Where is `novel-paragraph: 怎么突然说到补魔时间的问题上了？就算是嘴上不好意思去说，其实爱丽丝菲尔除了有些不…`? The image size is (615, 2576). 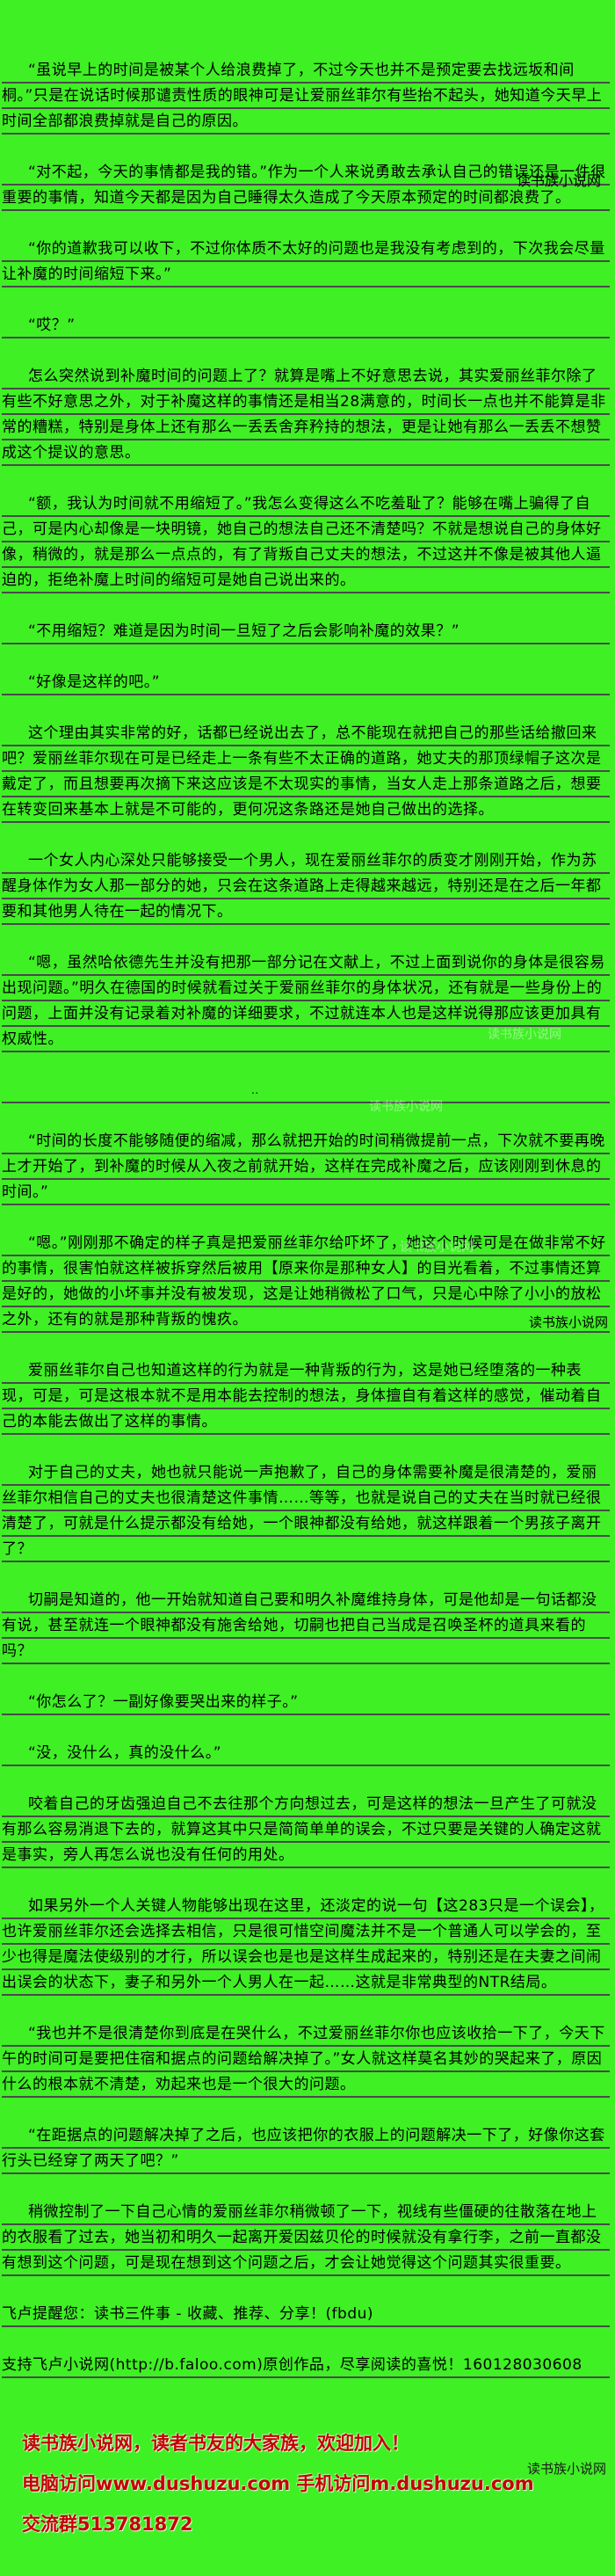
novel-paragraph: 怎么突然说到补魔时间的问题上了？就算是嘴上不好意思去说，其实爱丽丝菲尔除了有些不… is located at coordinates (306, 415).